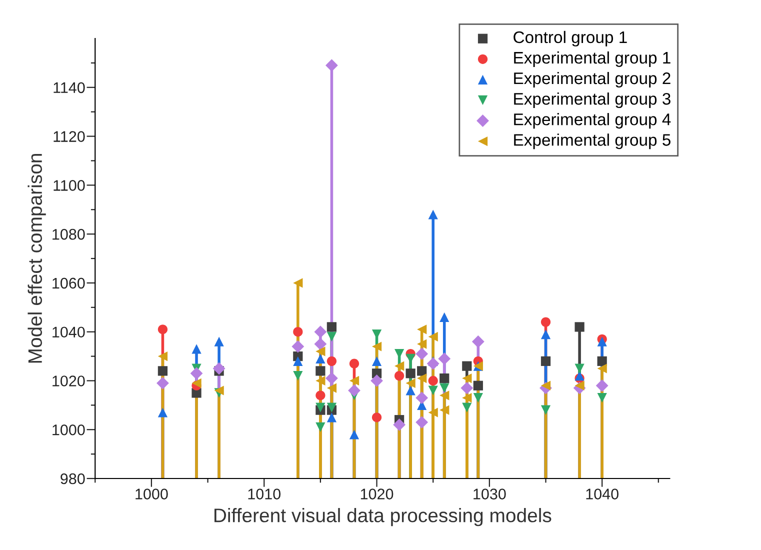 This screenshot has width=761, height=550. I want to click on legend-label: Control group 1, so click(570, 38).